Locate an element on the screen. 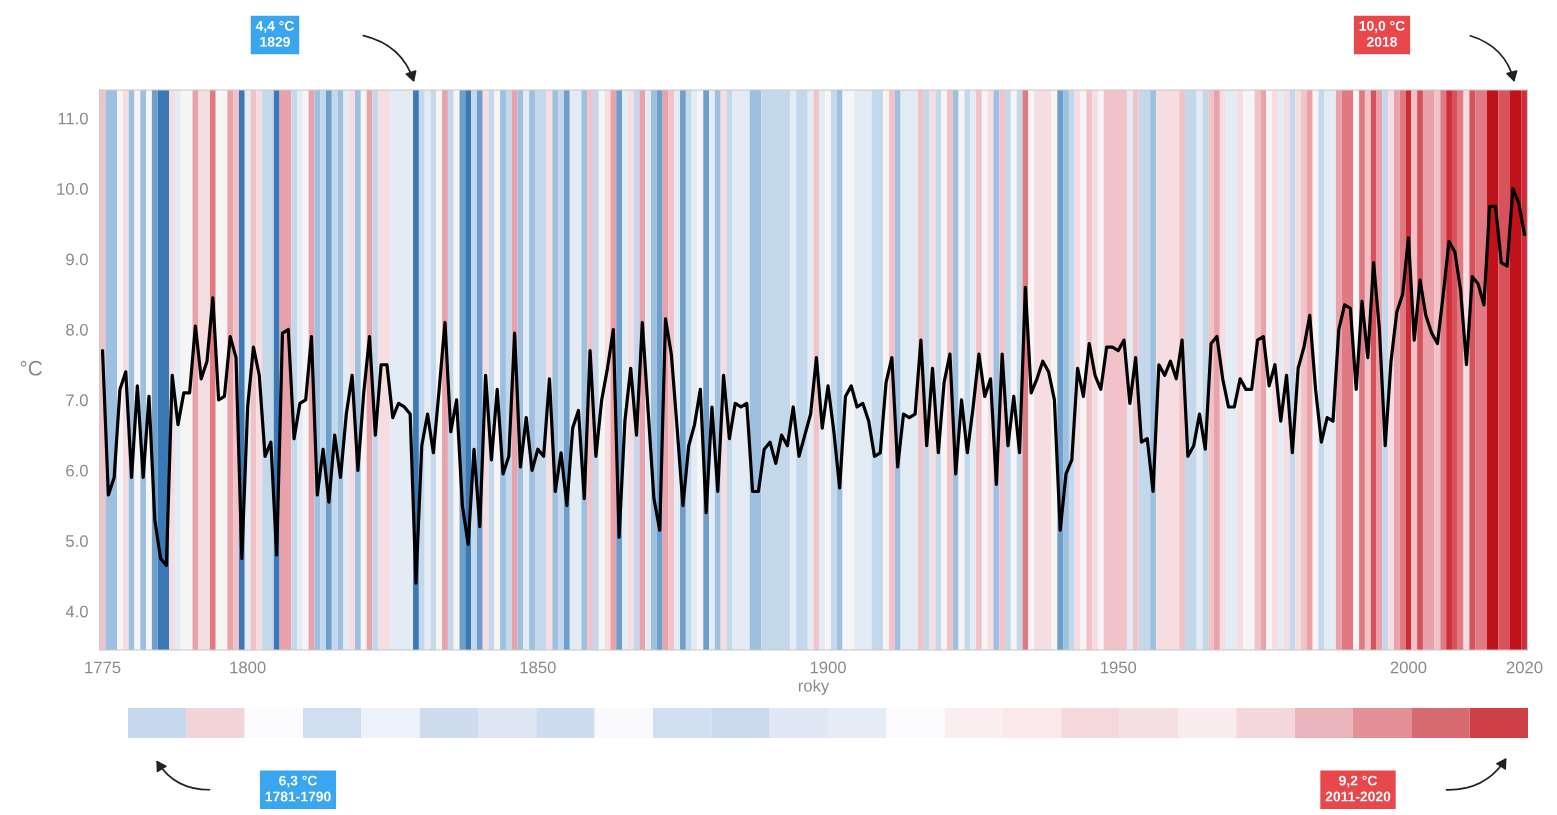  x-tick-label: 1950 is located at coordinates (1118, 667).